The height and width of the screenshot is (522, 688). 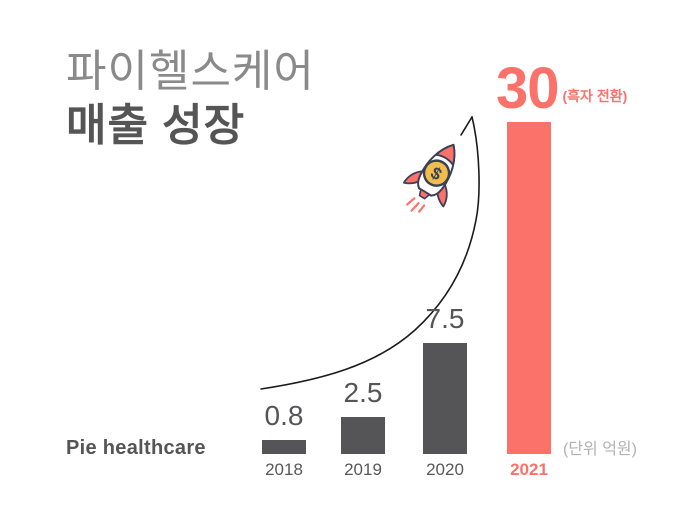 I want to click on title-company: 파이헬스케어, so click(x=190, y=71).